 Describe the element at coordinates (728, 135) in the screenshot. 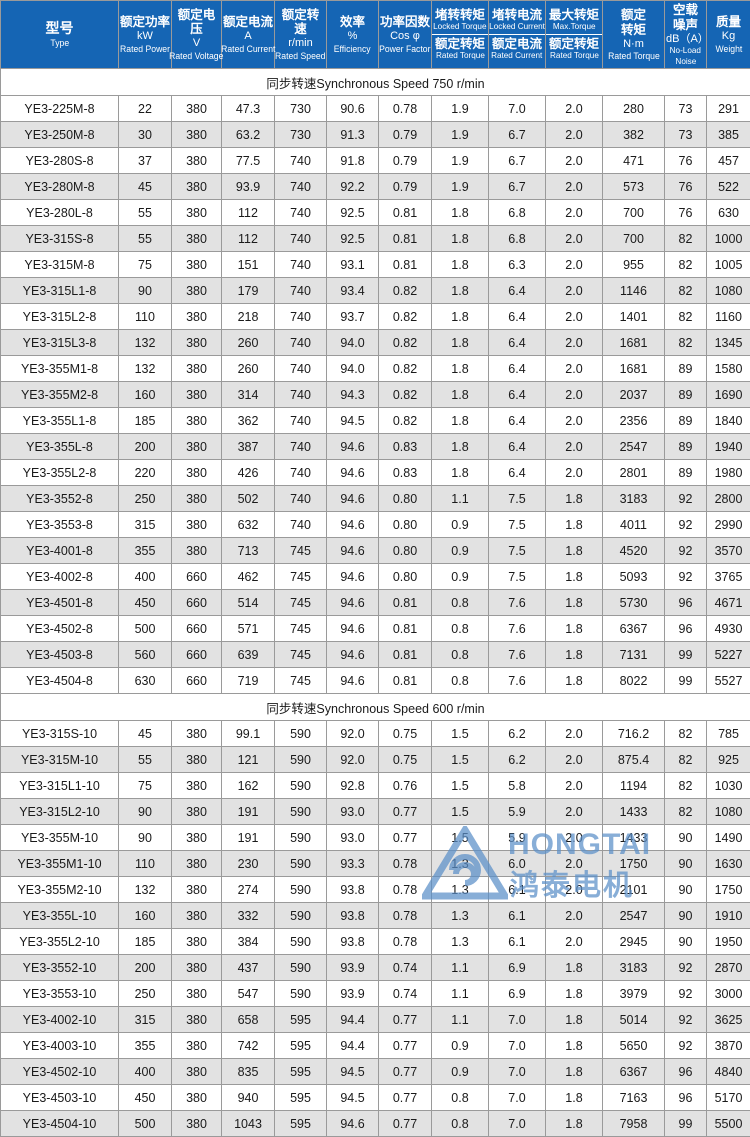

I see `data-cell: 385` at that location.